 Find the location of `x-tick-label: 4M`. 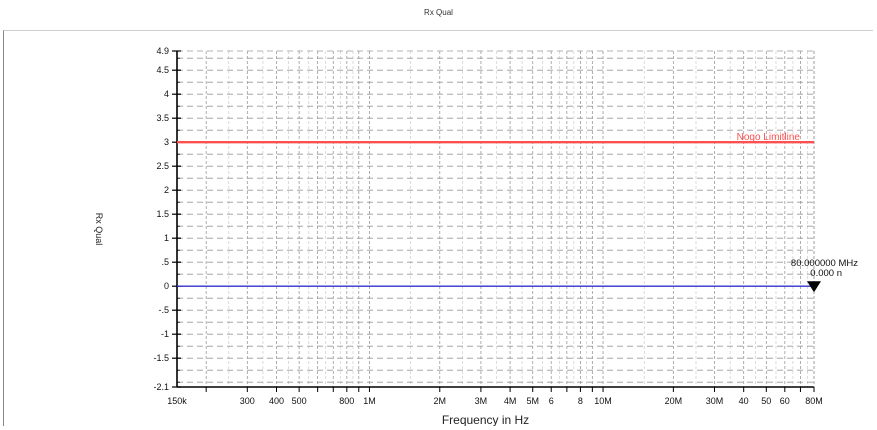

x-tick-label: 4M is located at coordinates (510, 401).